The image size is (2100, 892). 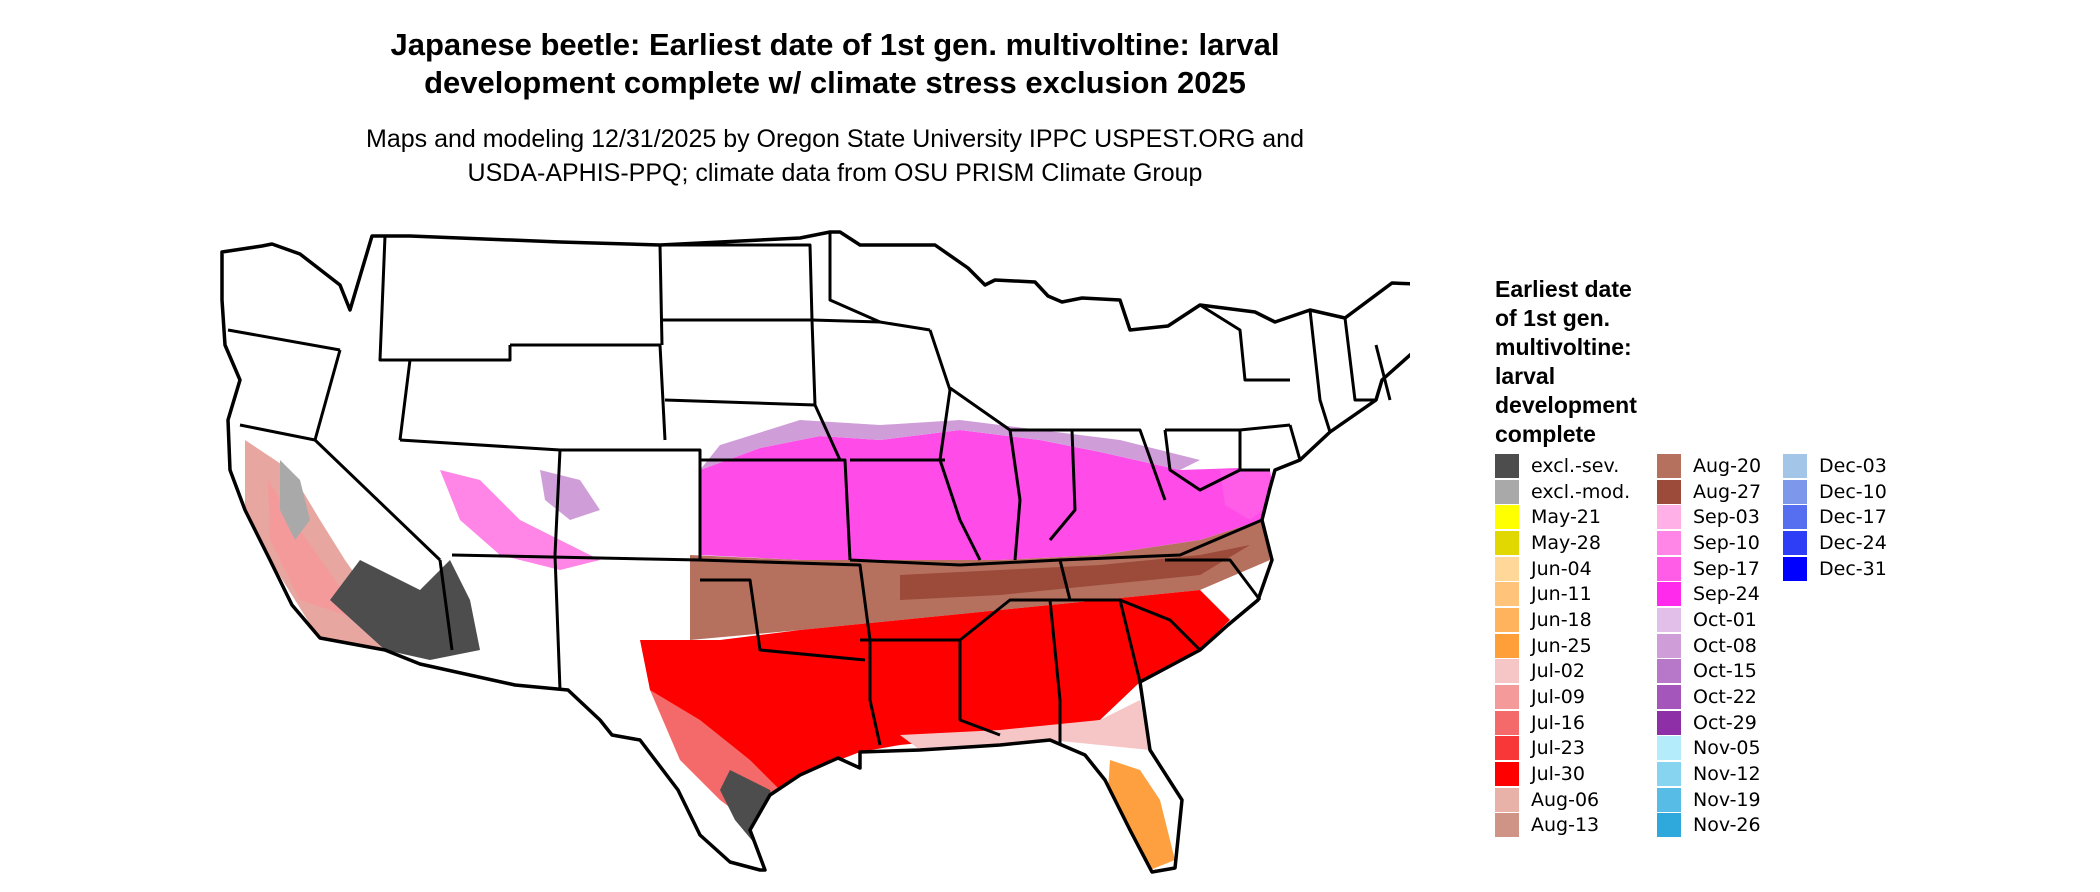 What do you see at coordinates (1562, 492) in the screenshot?
I see `legend-item: excl.-mod.` at bounding box center [1562, 492].